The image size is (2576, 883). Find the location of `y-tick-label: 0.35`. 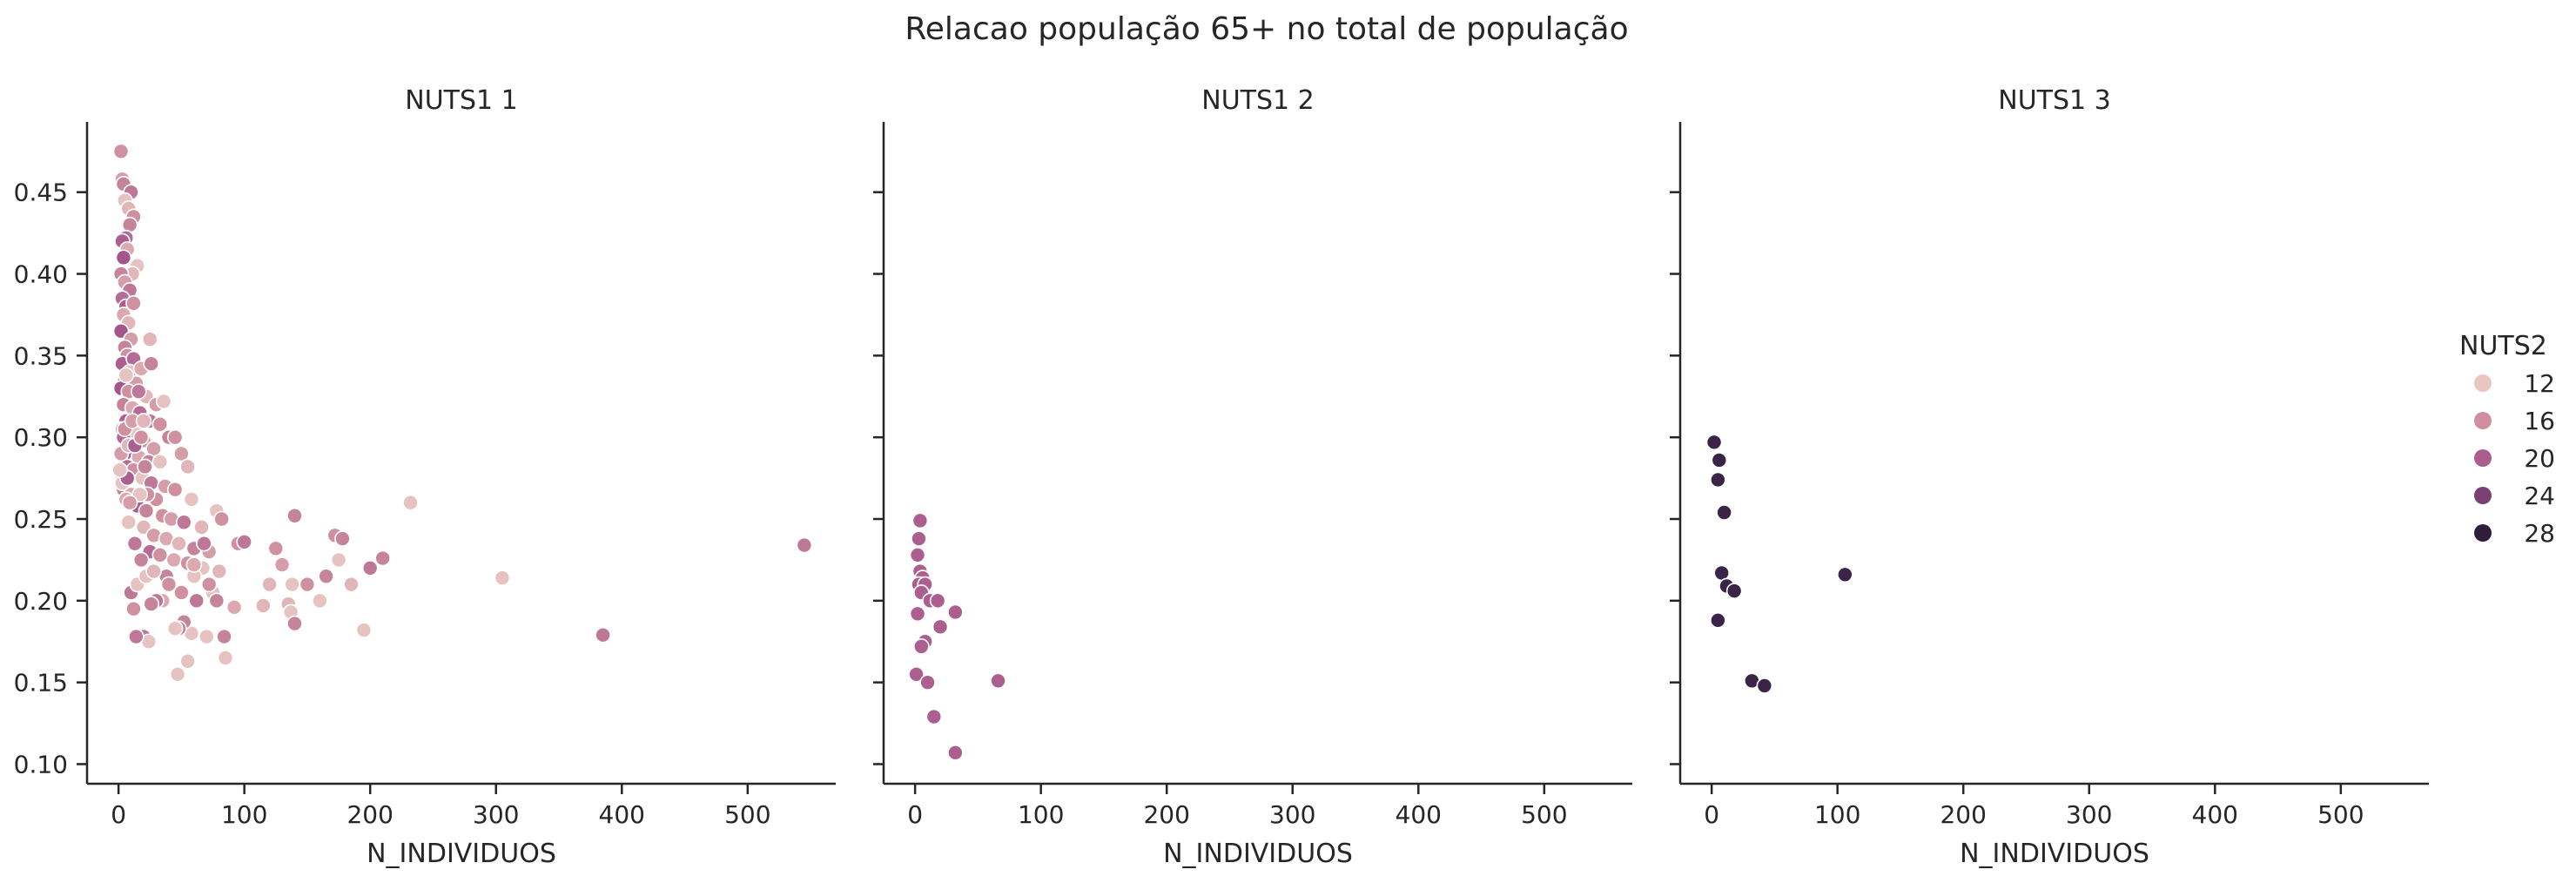

y-tick-label: 0.35 is located at coordinates (41, 356).